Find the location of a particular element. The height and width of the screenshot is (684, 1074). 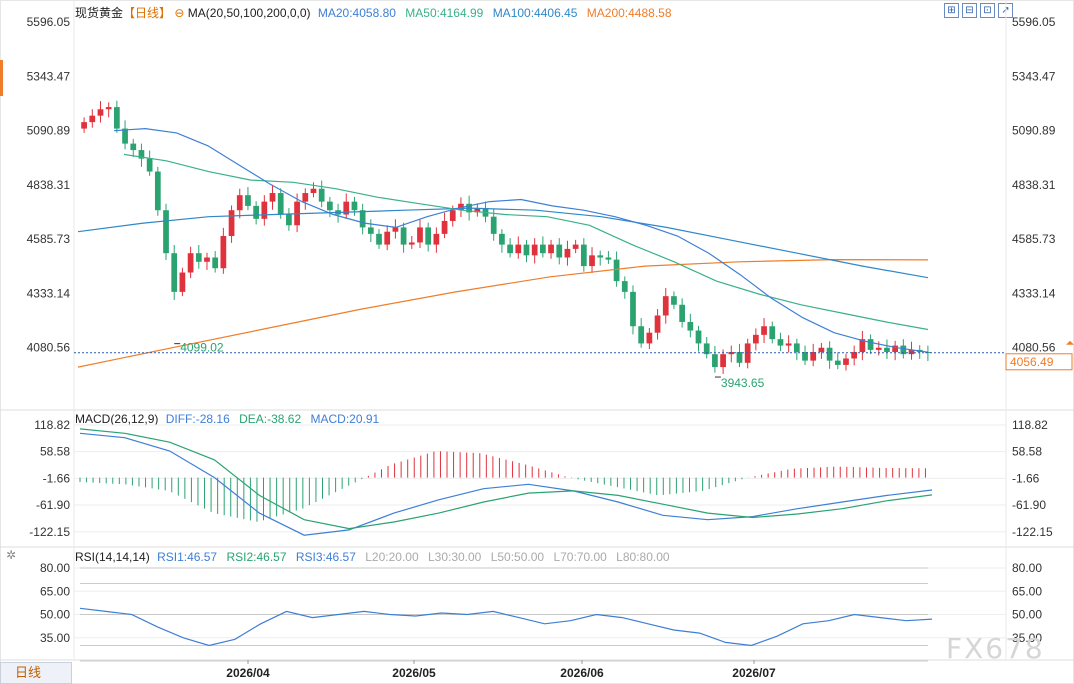

rsi-settings-icon: ✲ is located at coordinates (11, 555).